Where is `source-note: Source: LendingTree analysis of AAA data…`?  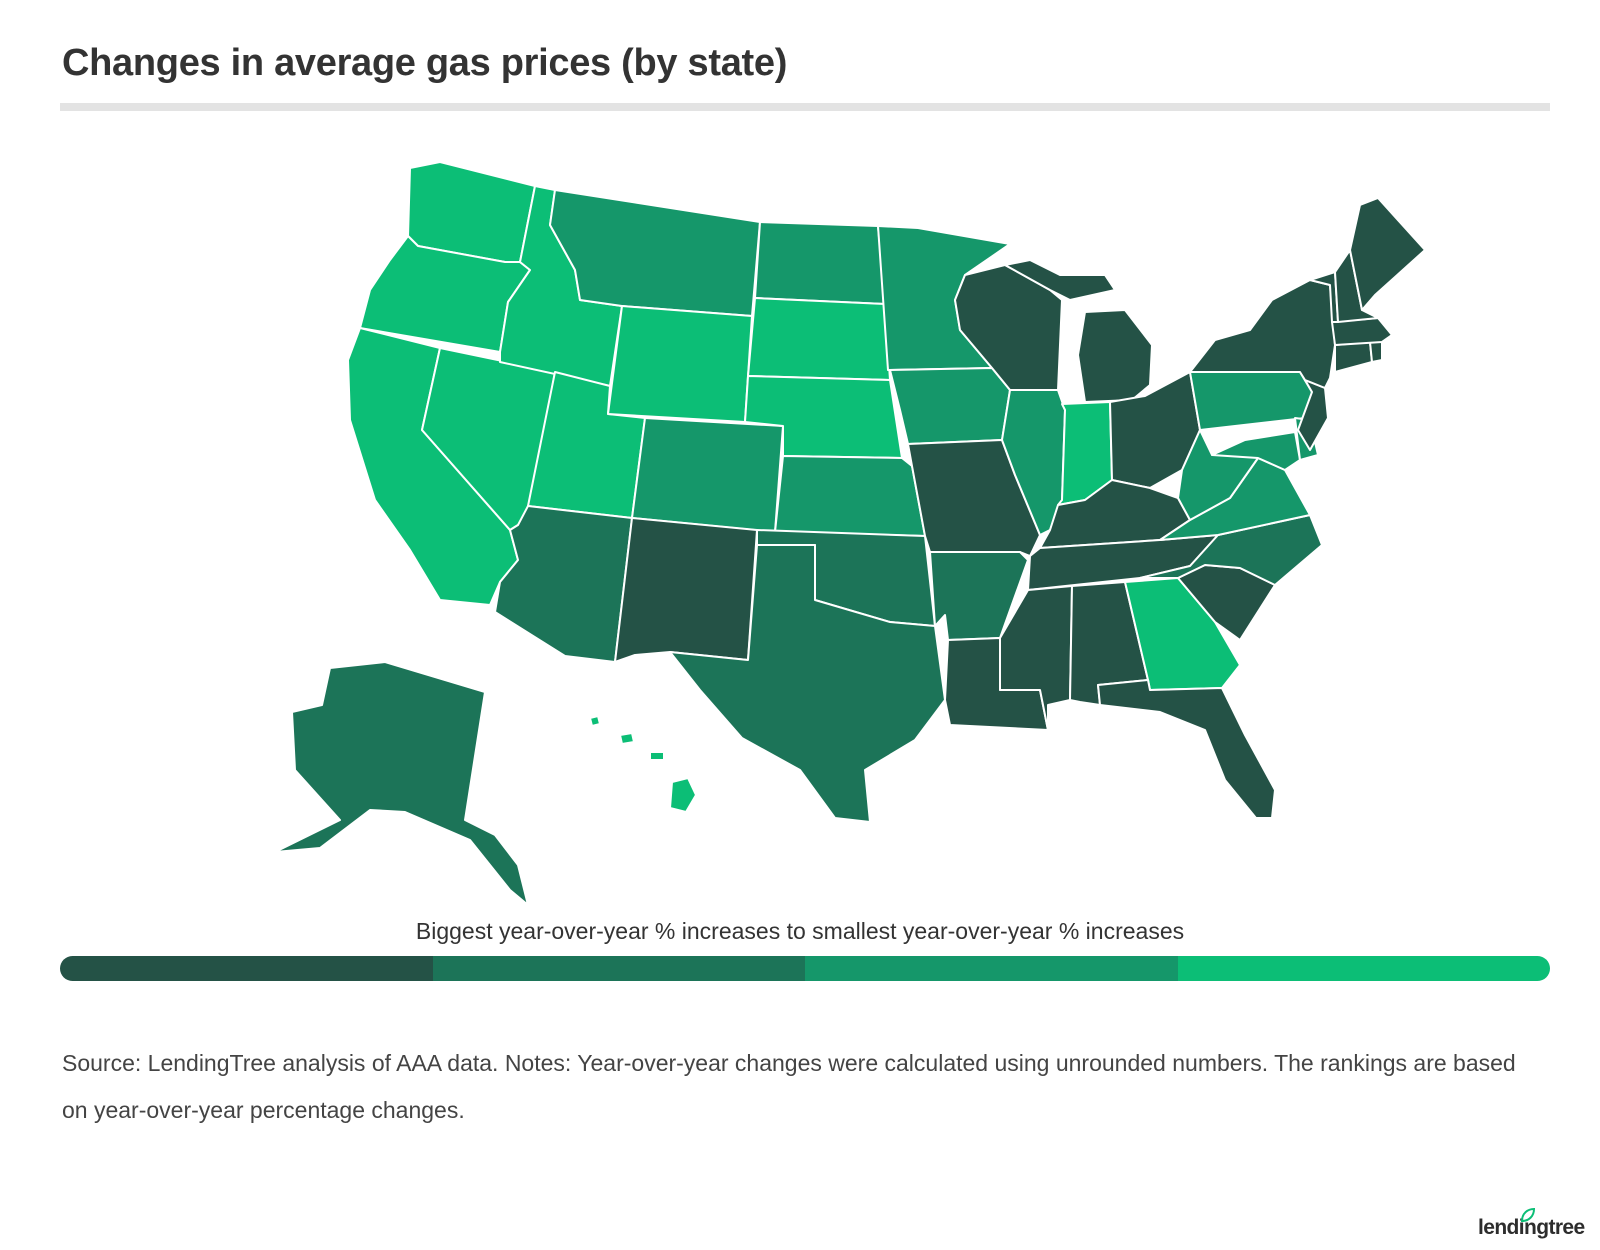
source-note: Source: LendingTree analysis of AAA data… is located at coordinates (789, 1086).